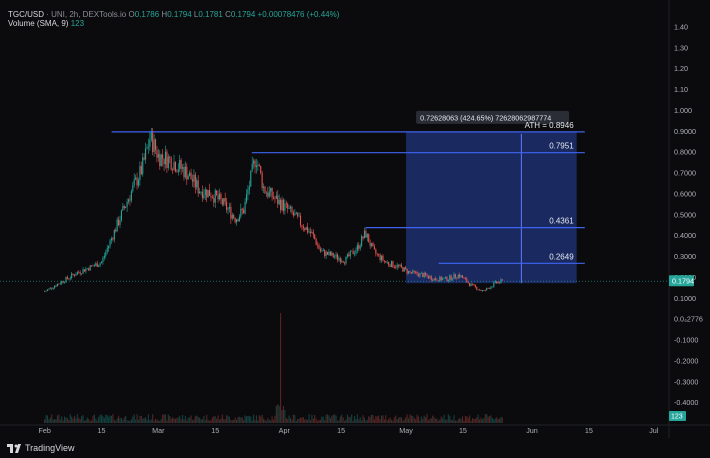  Describe the element at coordinates (158, 430) in the screenshot. I see `time-axis-tick: Mar` at that location.